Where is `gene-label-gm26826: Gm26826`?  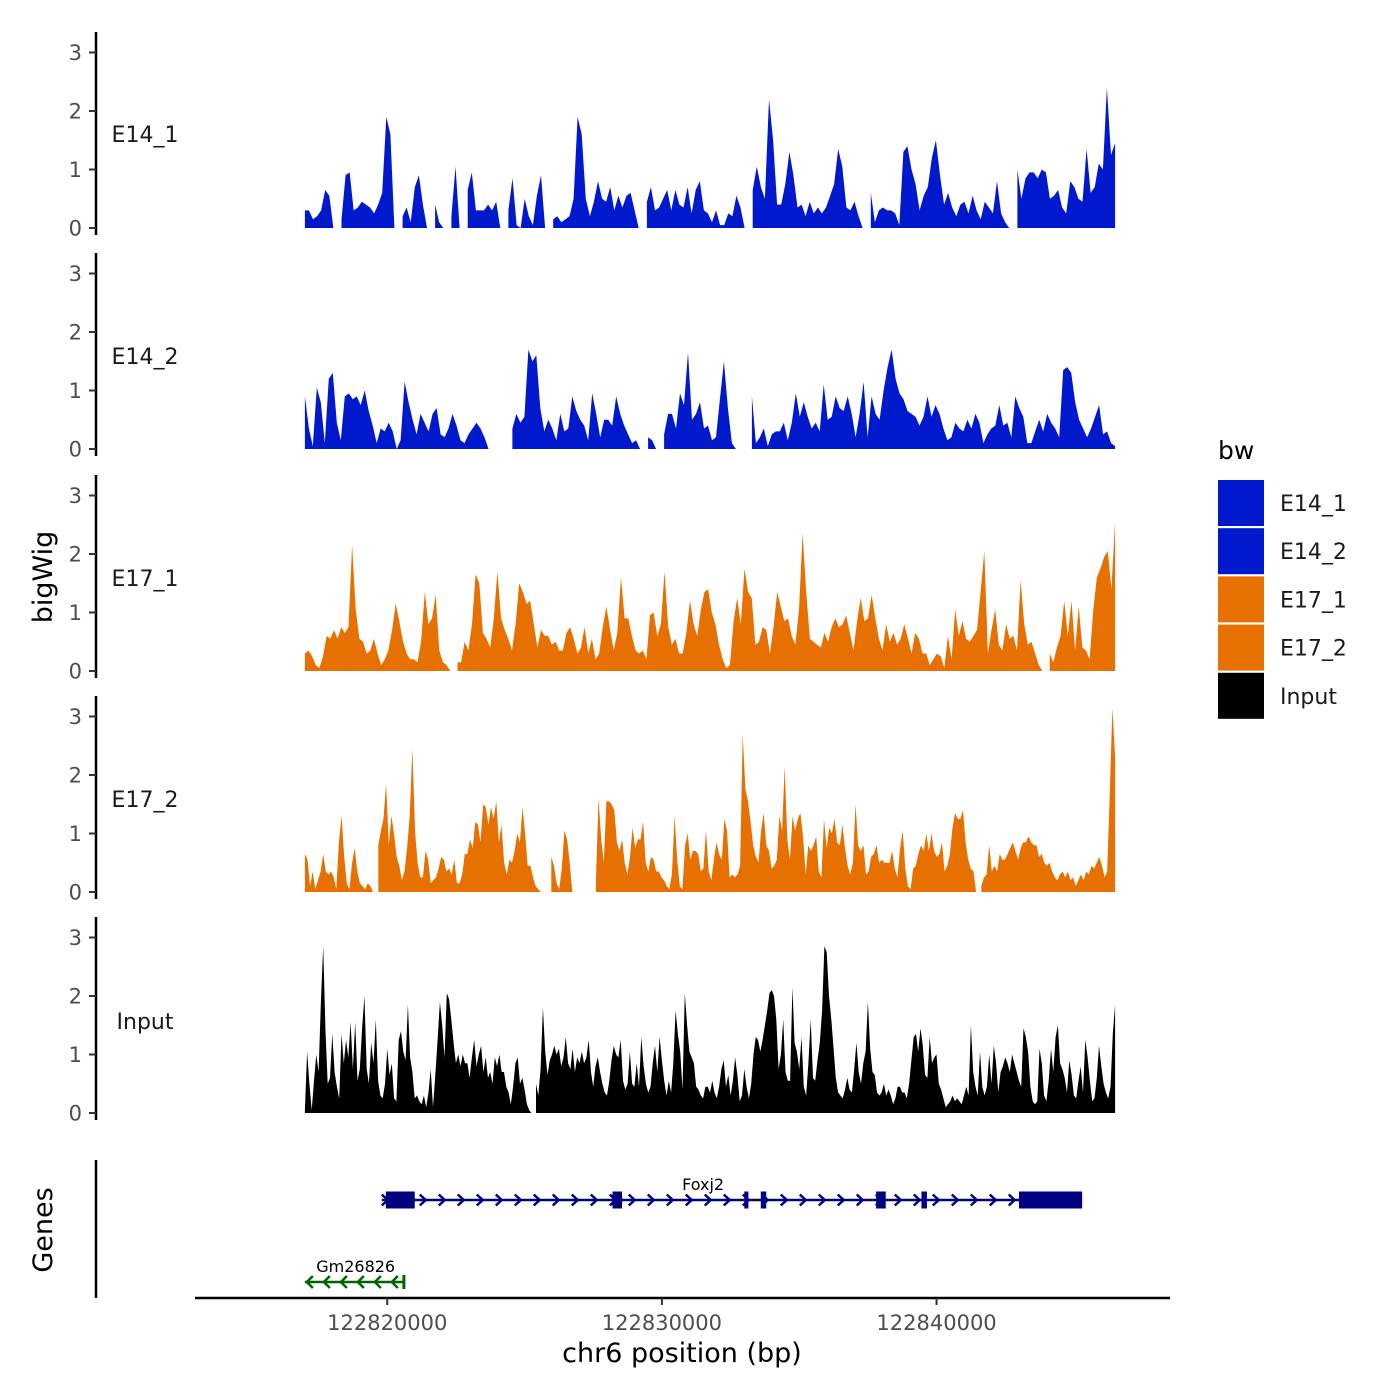
gene-label-gm26826: Gm26826 is located at coordinates (355, 1266).